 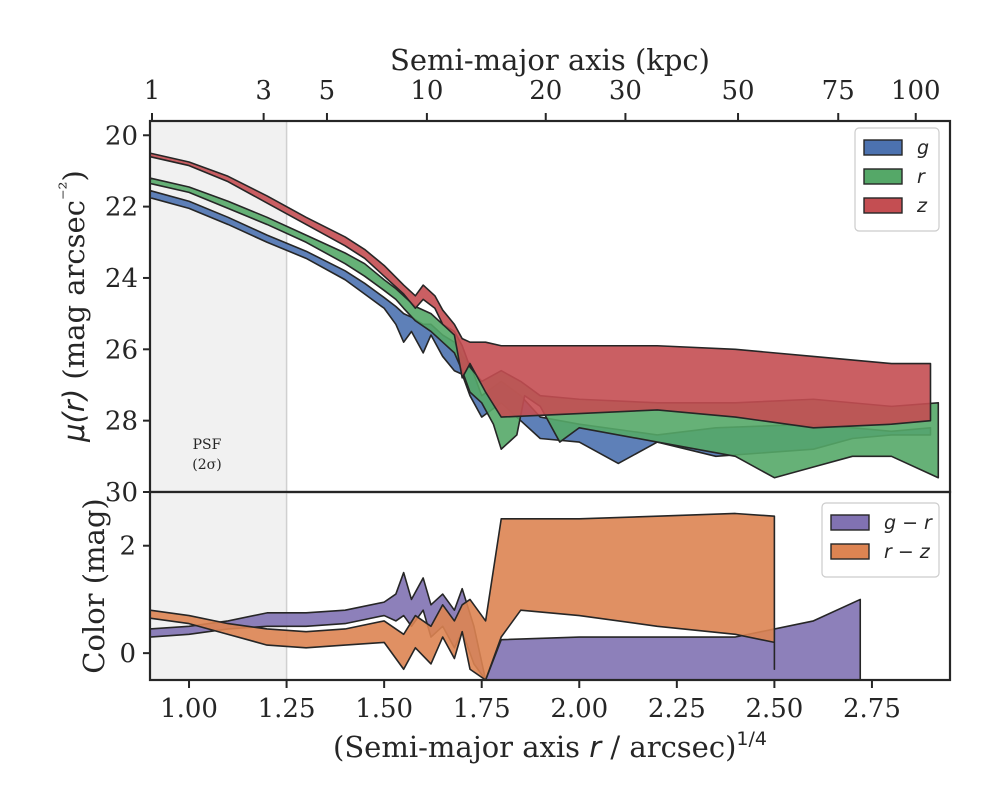 What do you see at coordinates (327, 91) in the screenshot?
I see `kpc-tick-label: 5` at bounding box center [327, 91].